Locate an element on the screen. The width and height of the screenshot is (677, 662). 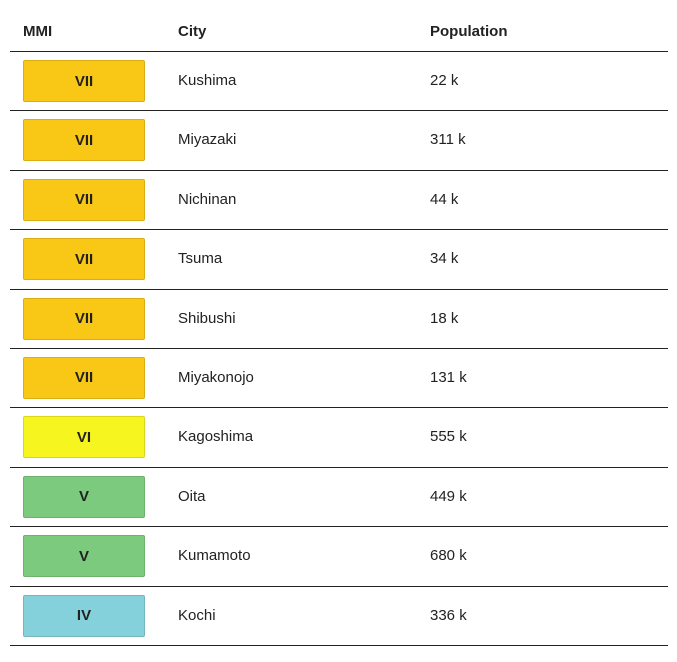
city-cell: Oita is located at coordinates (192, 496).